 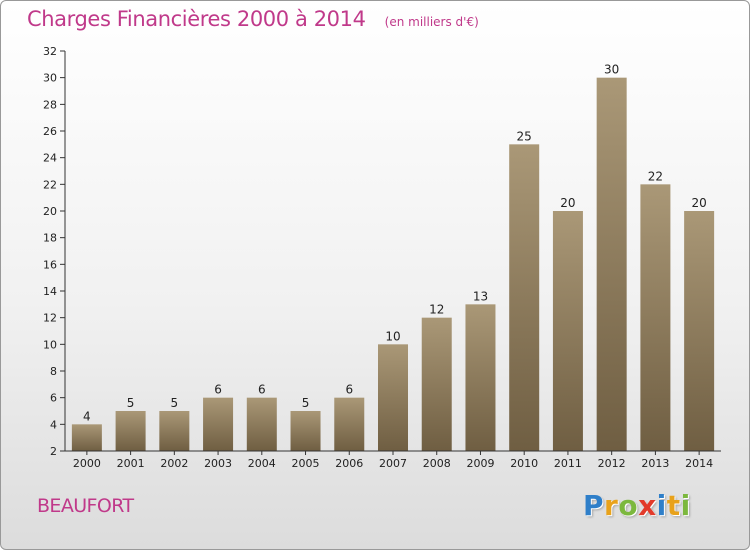 What do you see at coordinates (349, 463) in the screenshot?
I see `x-tick-label: 2006` at bounding box center [349, 463].